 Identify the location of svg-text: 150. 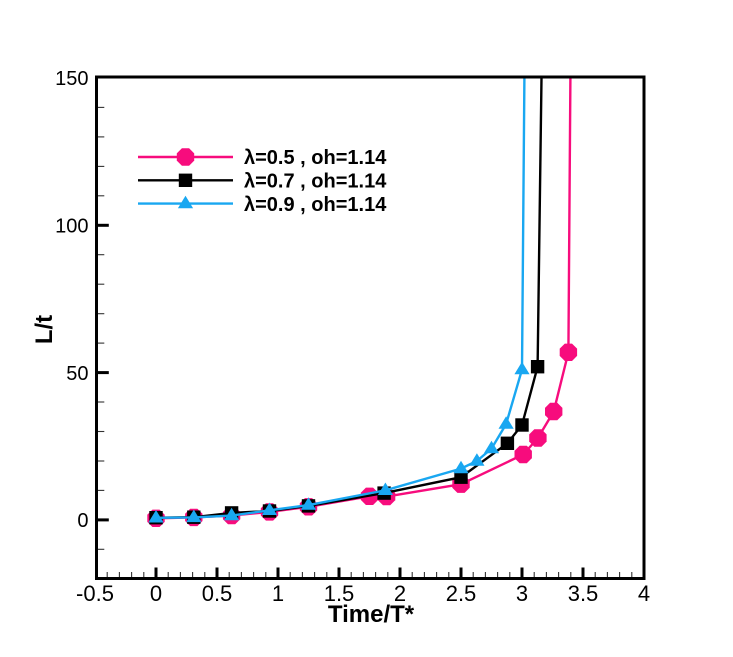
(71, 79).